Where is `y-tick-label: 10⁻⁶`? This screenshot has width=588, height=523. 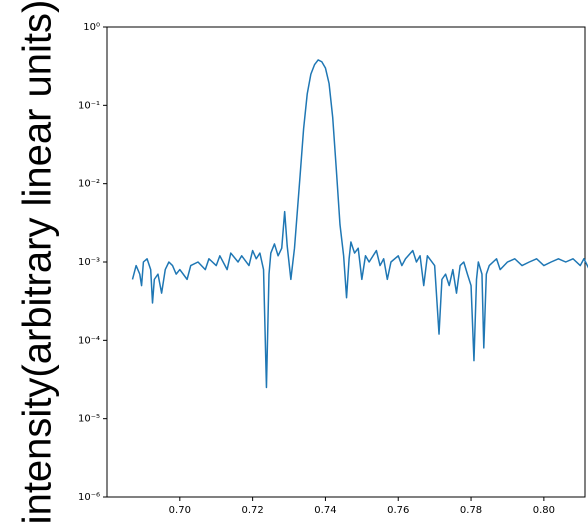 y-tick-label: 10⁻⁶ is located at coordinates (89, 497).